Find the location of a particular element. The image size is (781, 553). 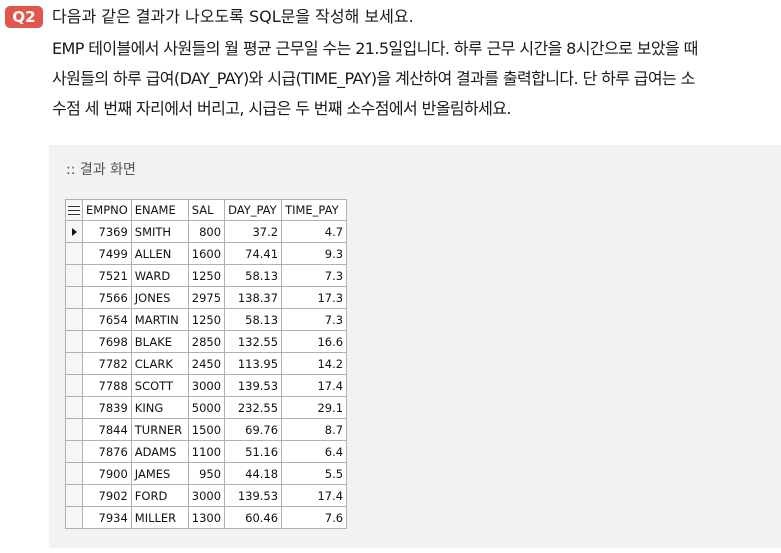

table-row: 7844 TURNER 1500 69.76 8.7 is located at coordinates (206, 429).